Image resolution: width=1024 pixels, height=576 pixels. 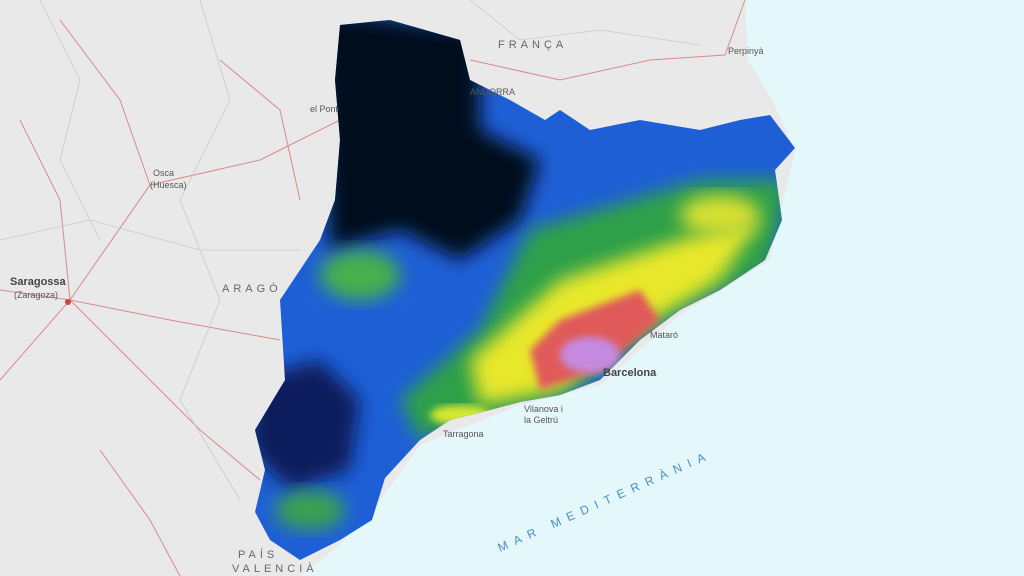 I want to click on city-label: Tarragona, so click(x=463, y=434).